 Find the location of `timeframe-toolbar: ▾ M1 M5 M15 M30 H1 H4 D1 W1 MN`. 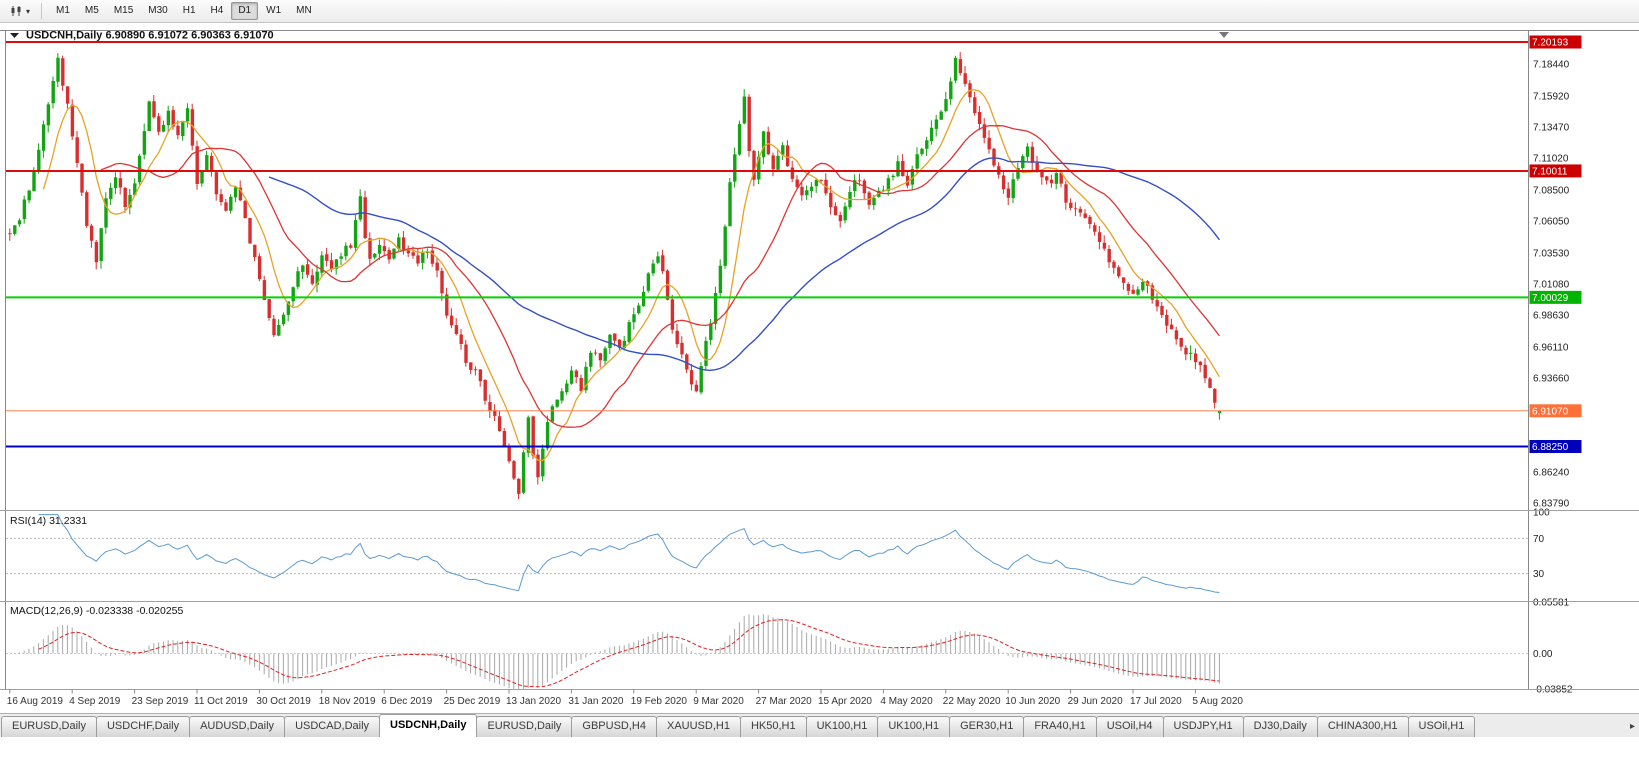

timeframe-toolbar: ▾ M1 M5 M15 M30 H1 H4 D1 W1 MN is located at coordinates (819, 11).